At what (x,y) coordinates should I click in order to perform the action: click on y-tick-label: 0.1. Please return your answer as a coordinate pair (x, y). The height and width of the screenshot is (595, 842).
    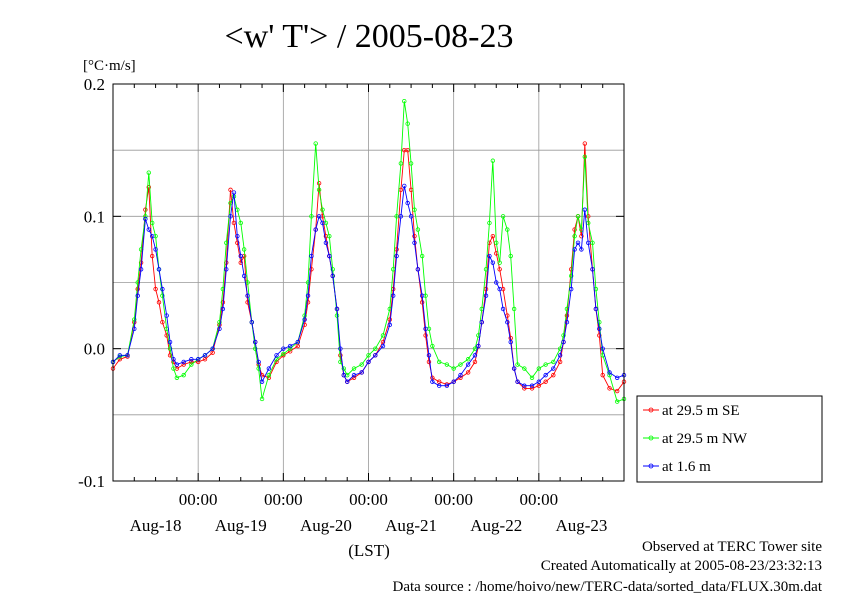
    Looking at the image, I should click on (94, 216).